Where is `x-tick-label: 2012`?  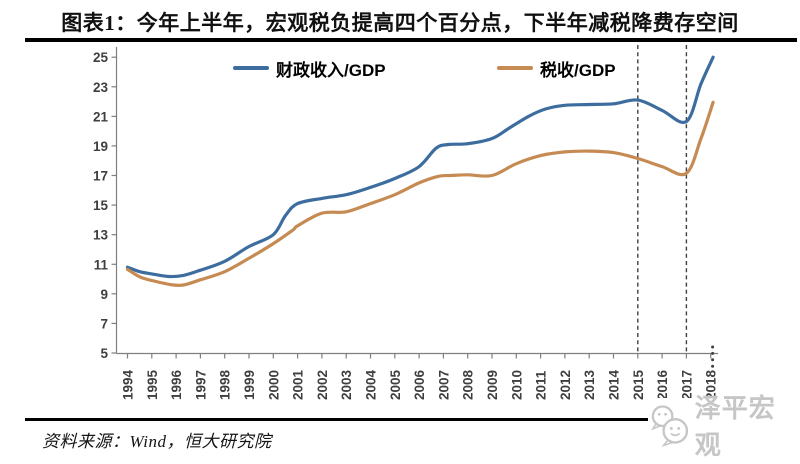 x-tick-label: 2012 is located at coordinates (565, 385).